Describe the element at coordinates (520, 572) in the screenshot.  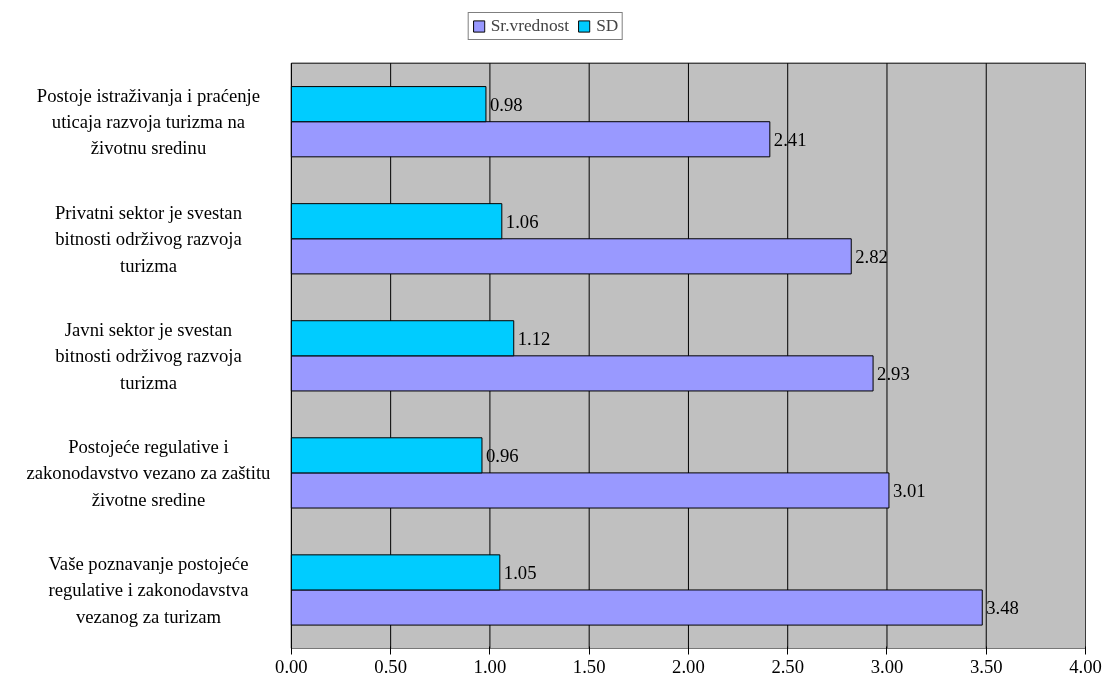
I see `data-label: 1.05` at that location.